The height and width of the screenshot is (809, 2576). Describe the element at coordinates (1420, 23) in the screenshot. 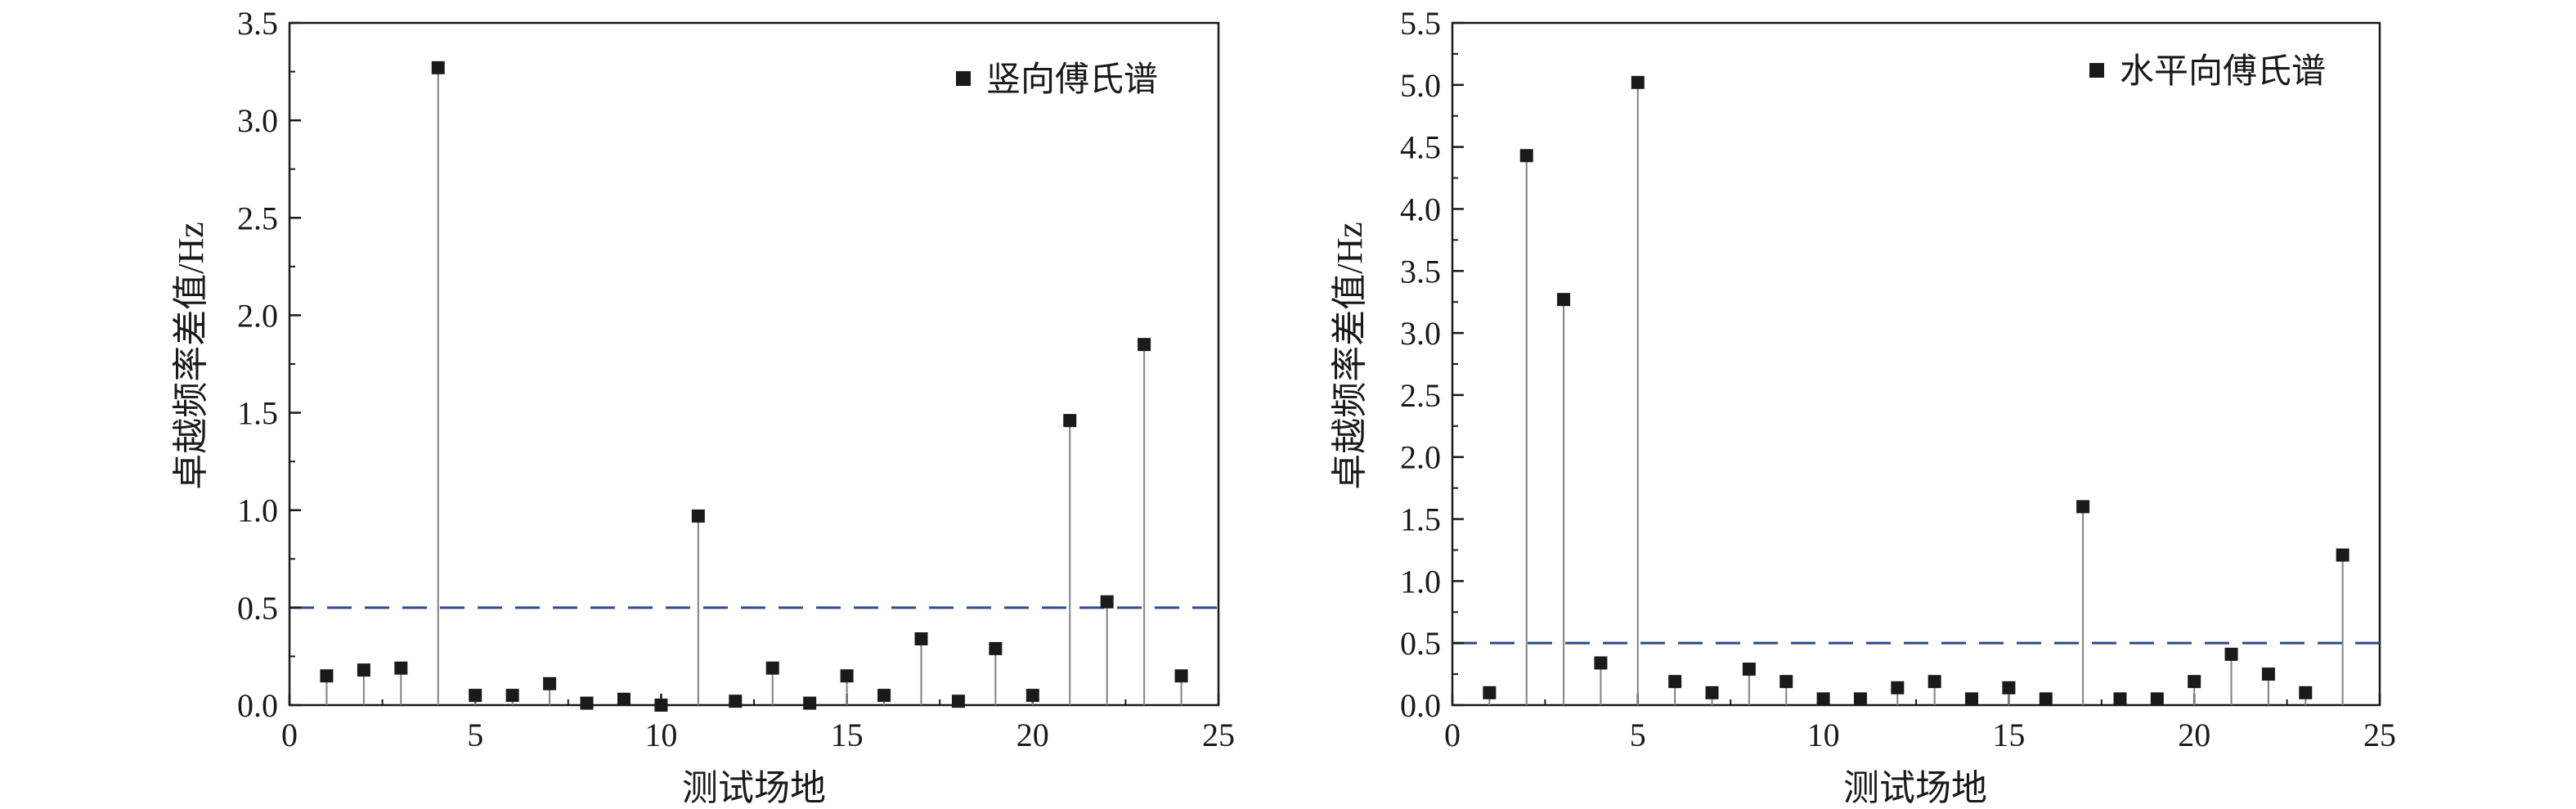

I see `y-tick-label: 5.5` at that location.